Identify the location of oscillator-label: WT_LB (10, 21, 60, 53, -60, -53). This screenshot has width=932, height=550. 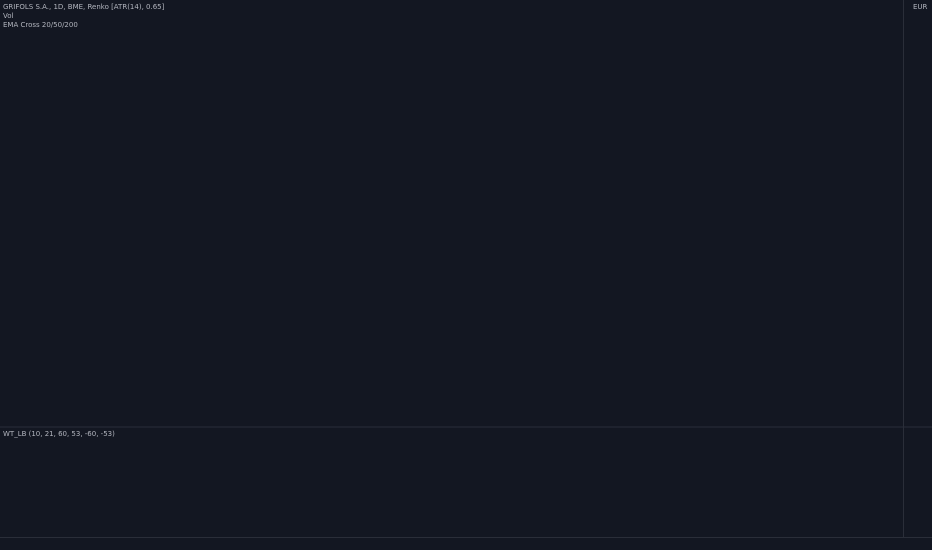
(59, 434).